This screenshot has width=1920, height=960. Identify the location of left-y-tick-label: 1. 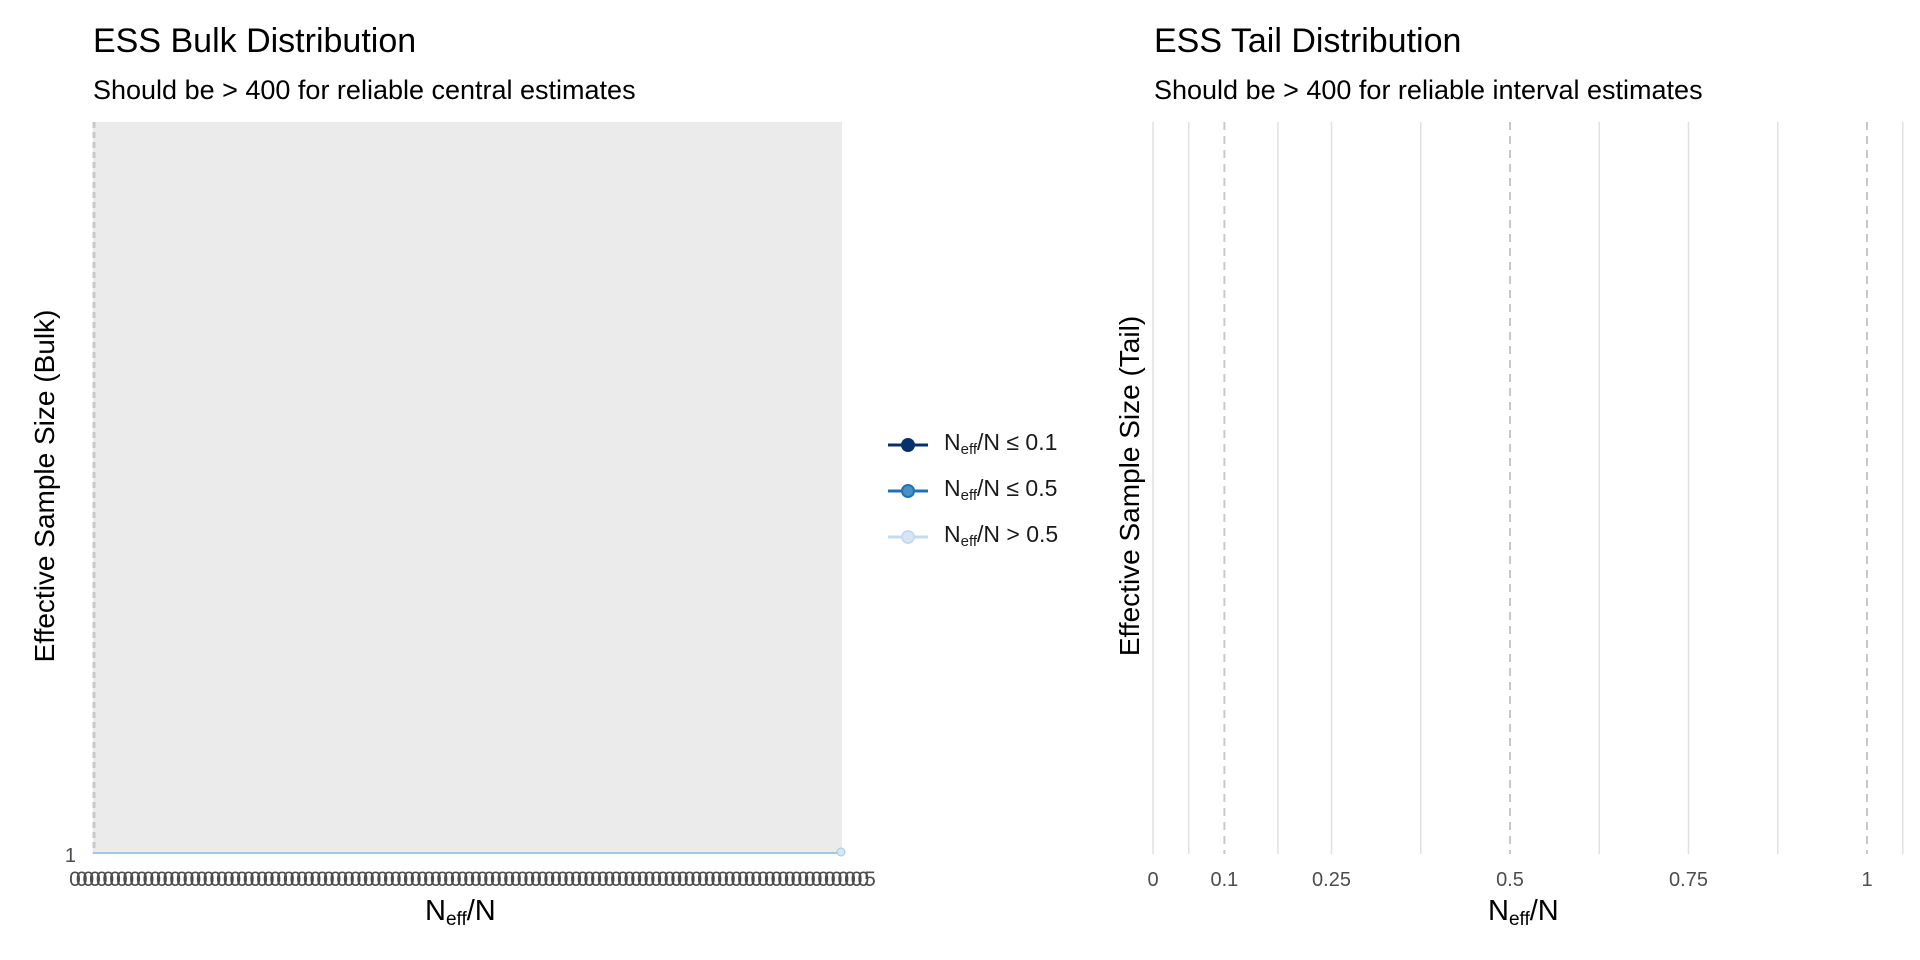
(70, 856).